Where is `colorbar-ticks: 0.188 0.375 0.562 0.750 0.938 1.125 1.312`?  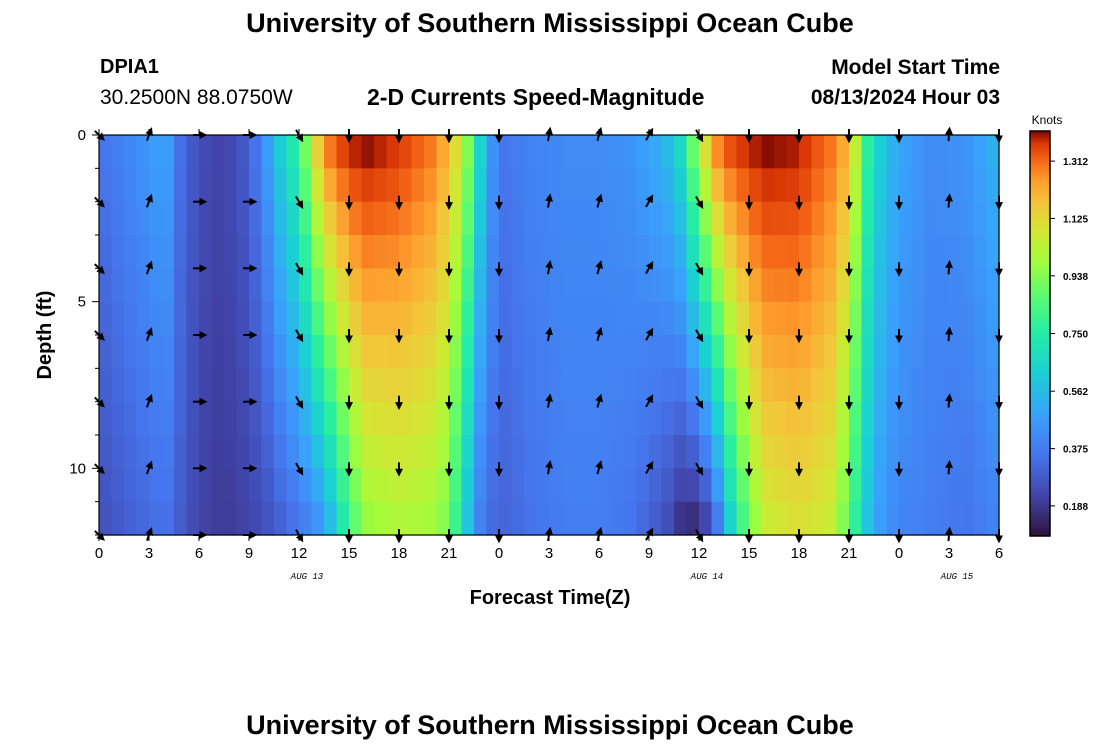 colorbar-ticks: 0.188 0.375 0.562 0.750 0.938 1.125 1.312 is located at coordinates (1069, 335).